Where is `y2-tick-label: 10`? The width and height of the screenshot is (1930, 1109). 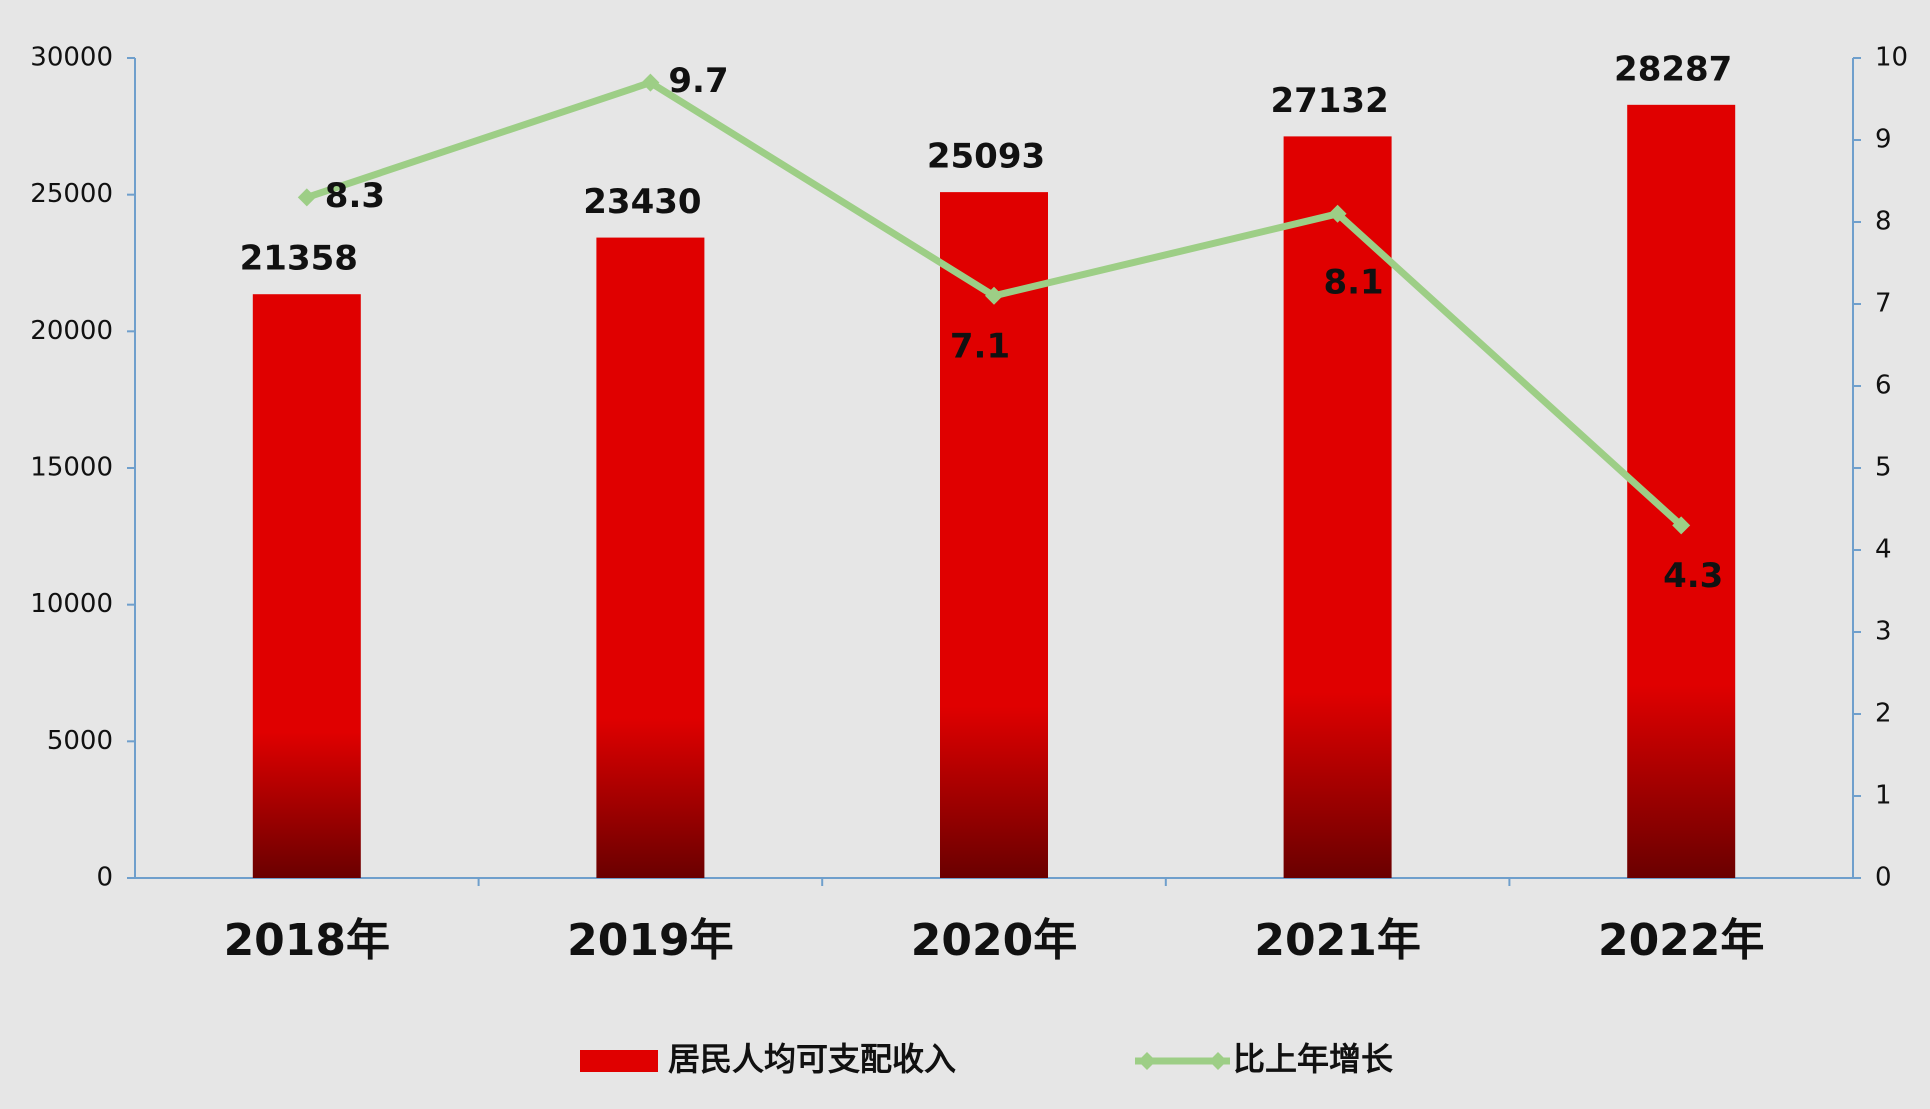
y2-tick-label: 10 is located at coordinates (1891, 58).